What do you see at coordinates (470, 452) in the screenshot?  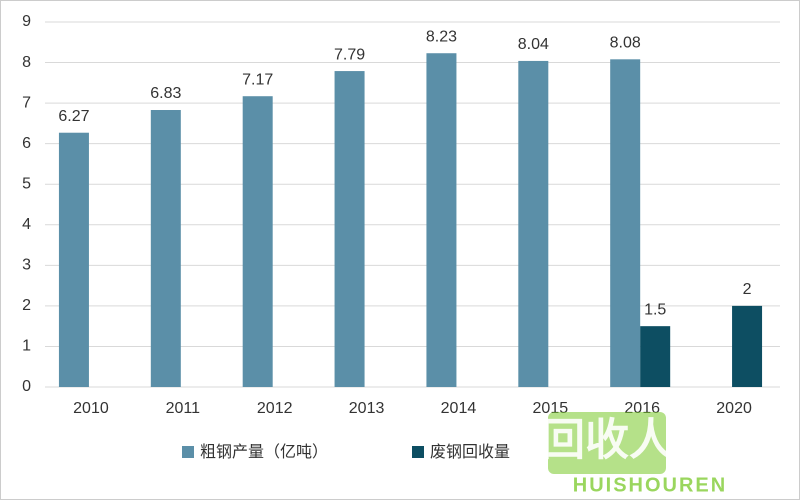 I see `legend-label: 废钢回收量` at bounding box center [470, 452].